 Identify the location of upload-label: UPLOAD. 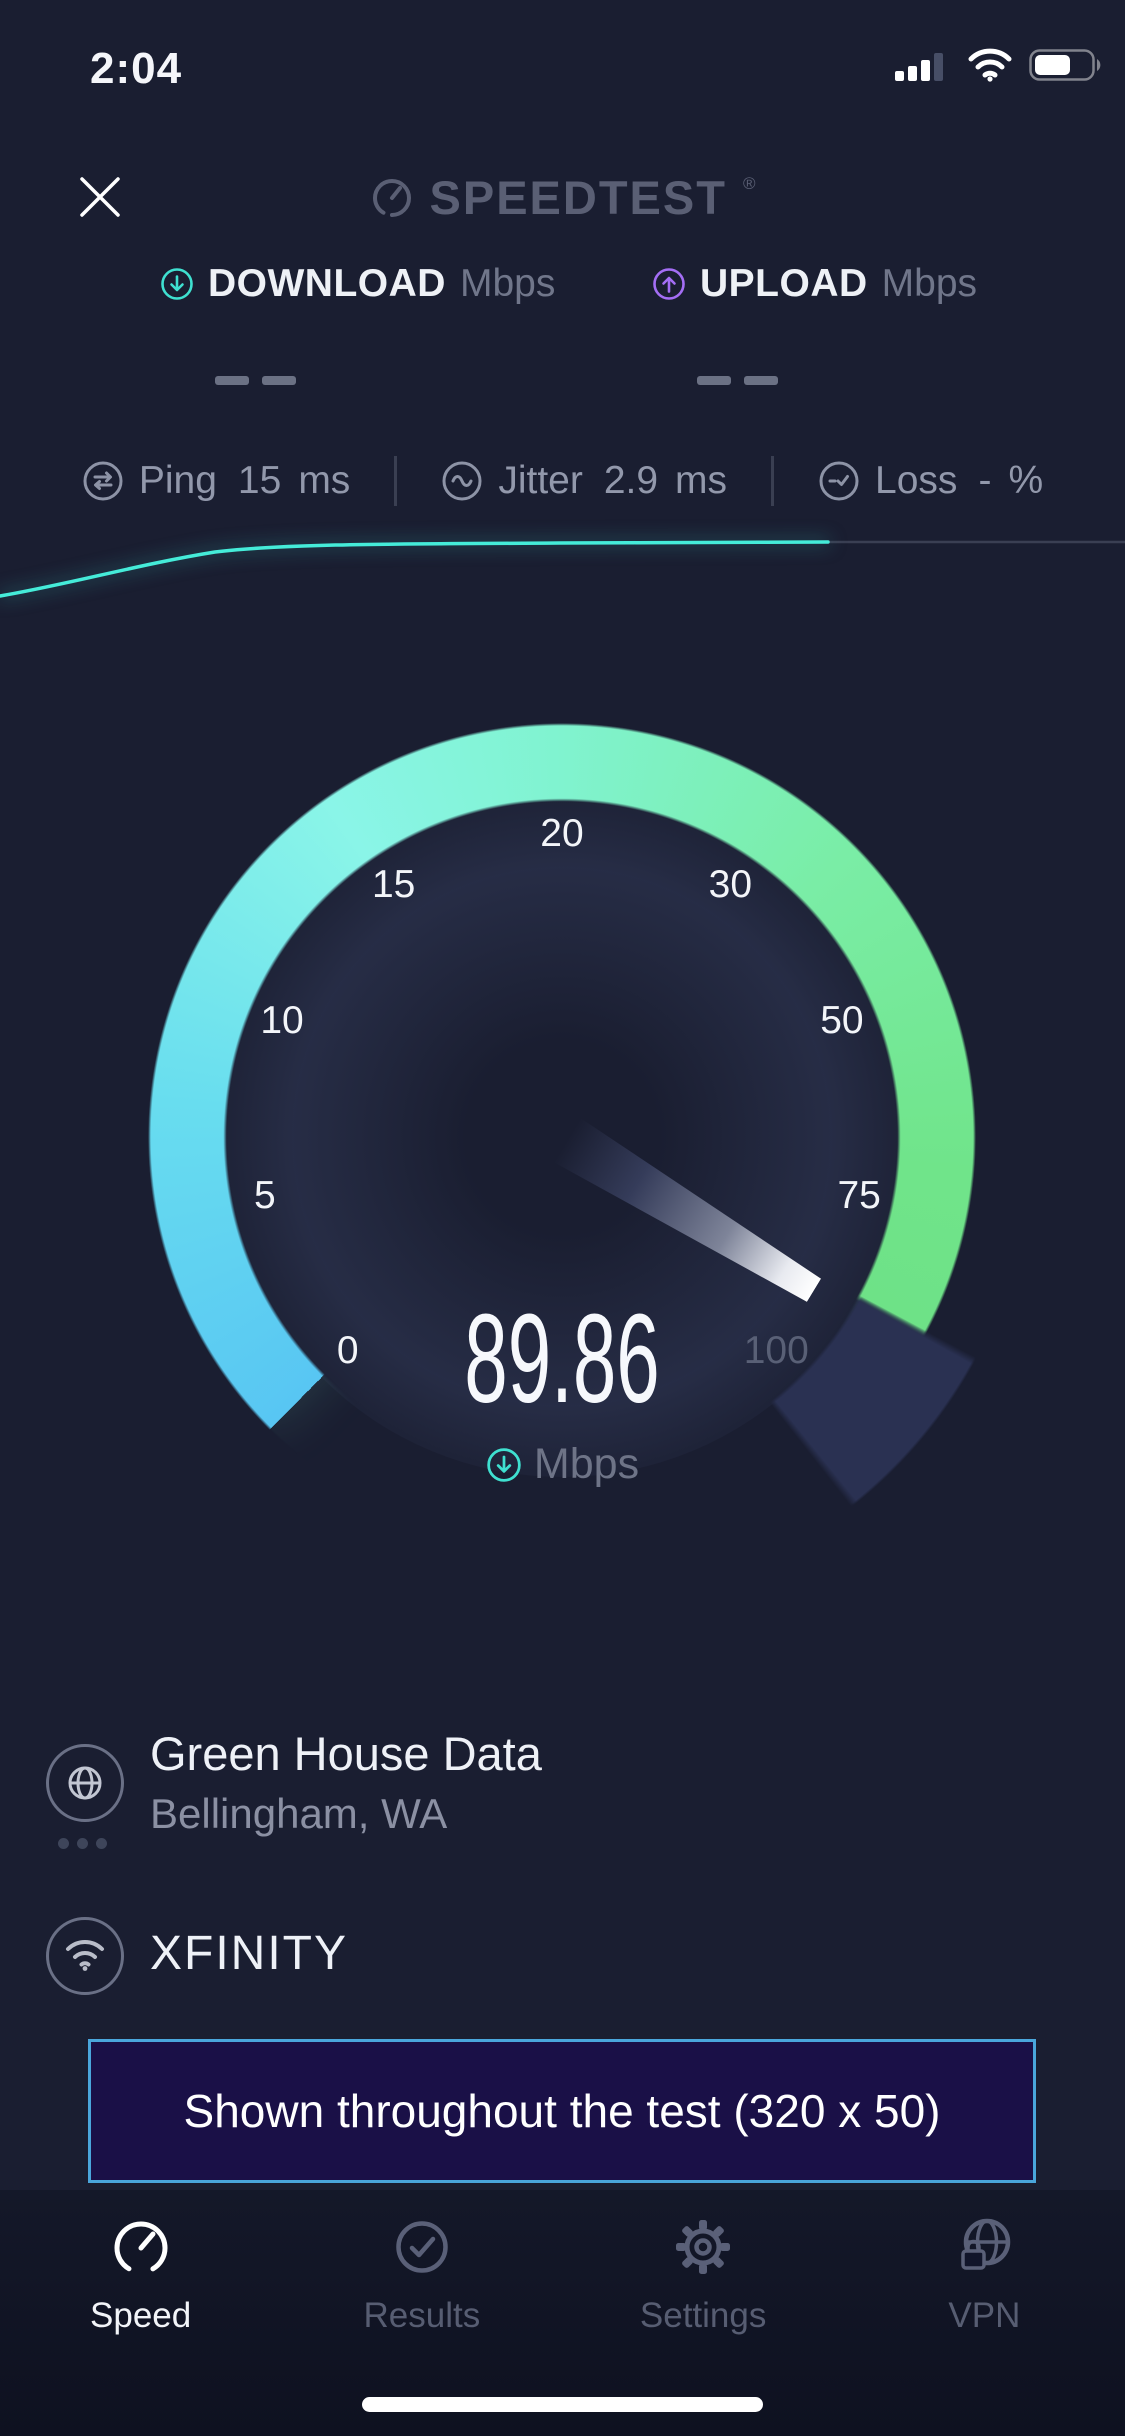
(784, 283).